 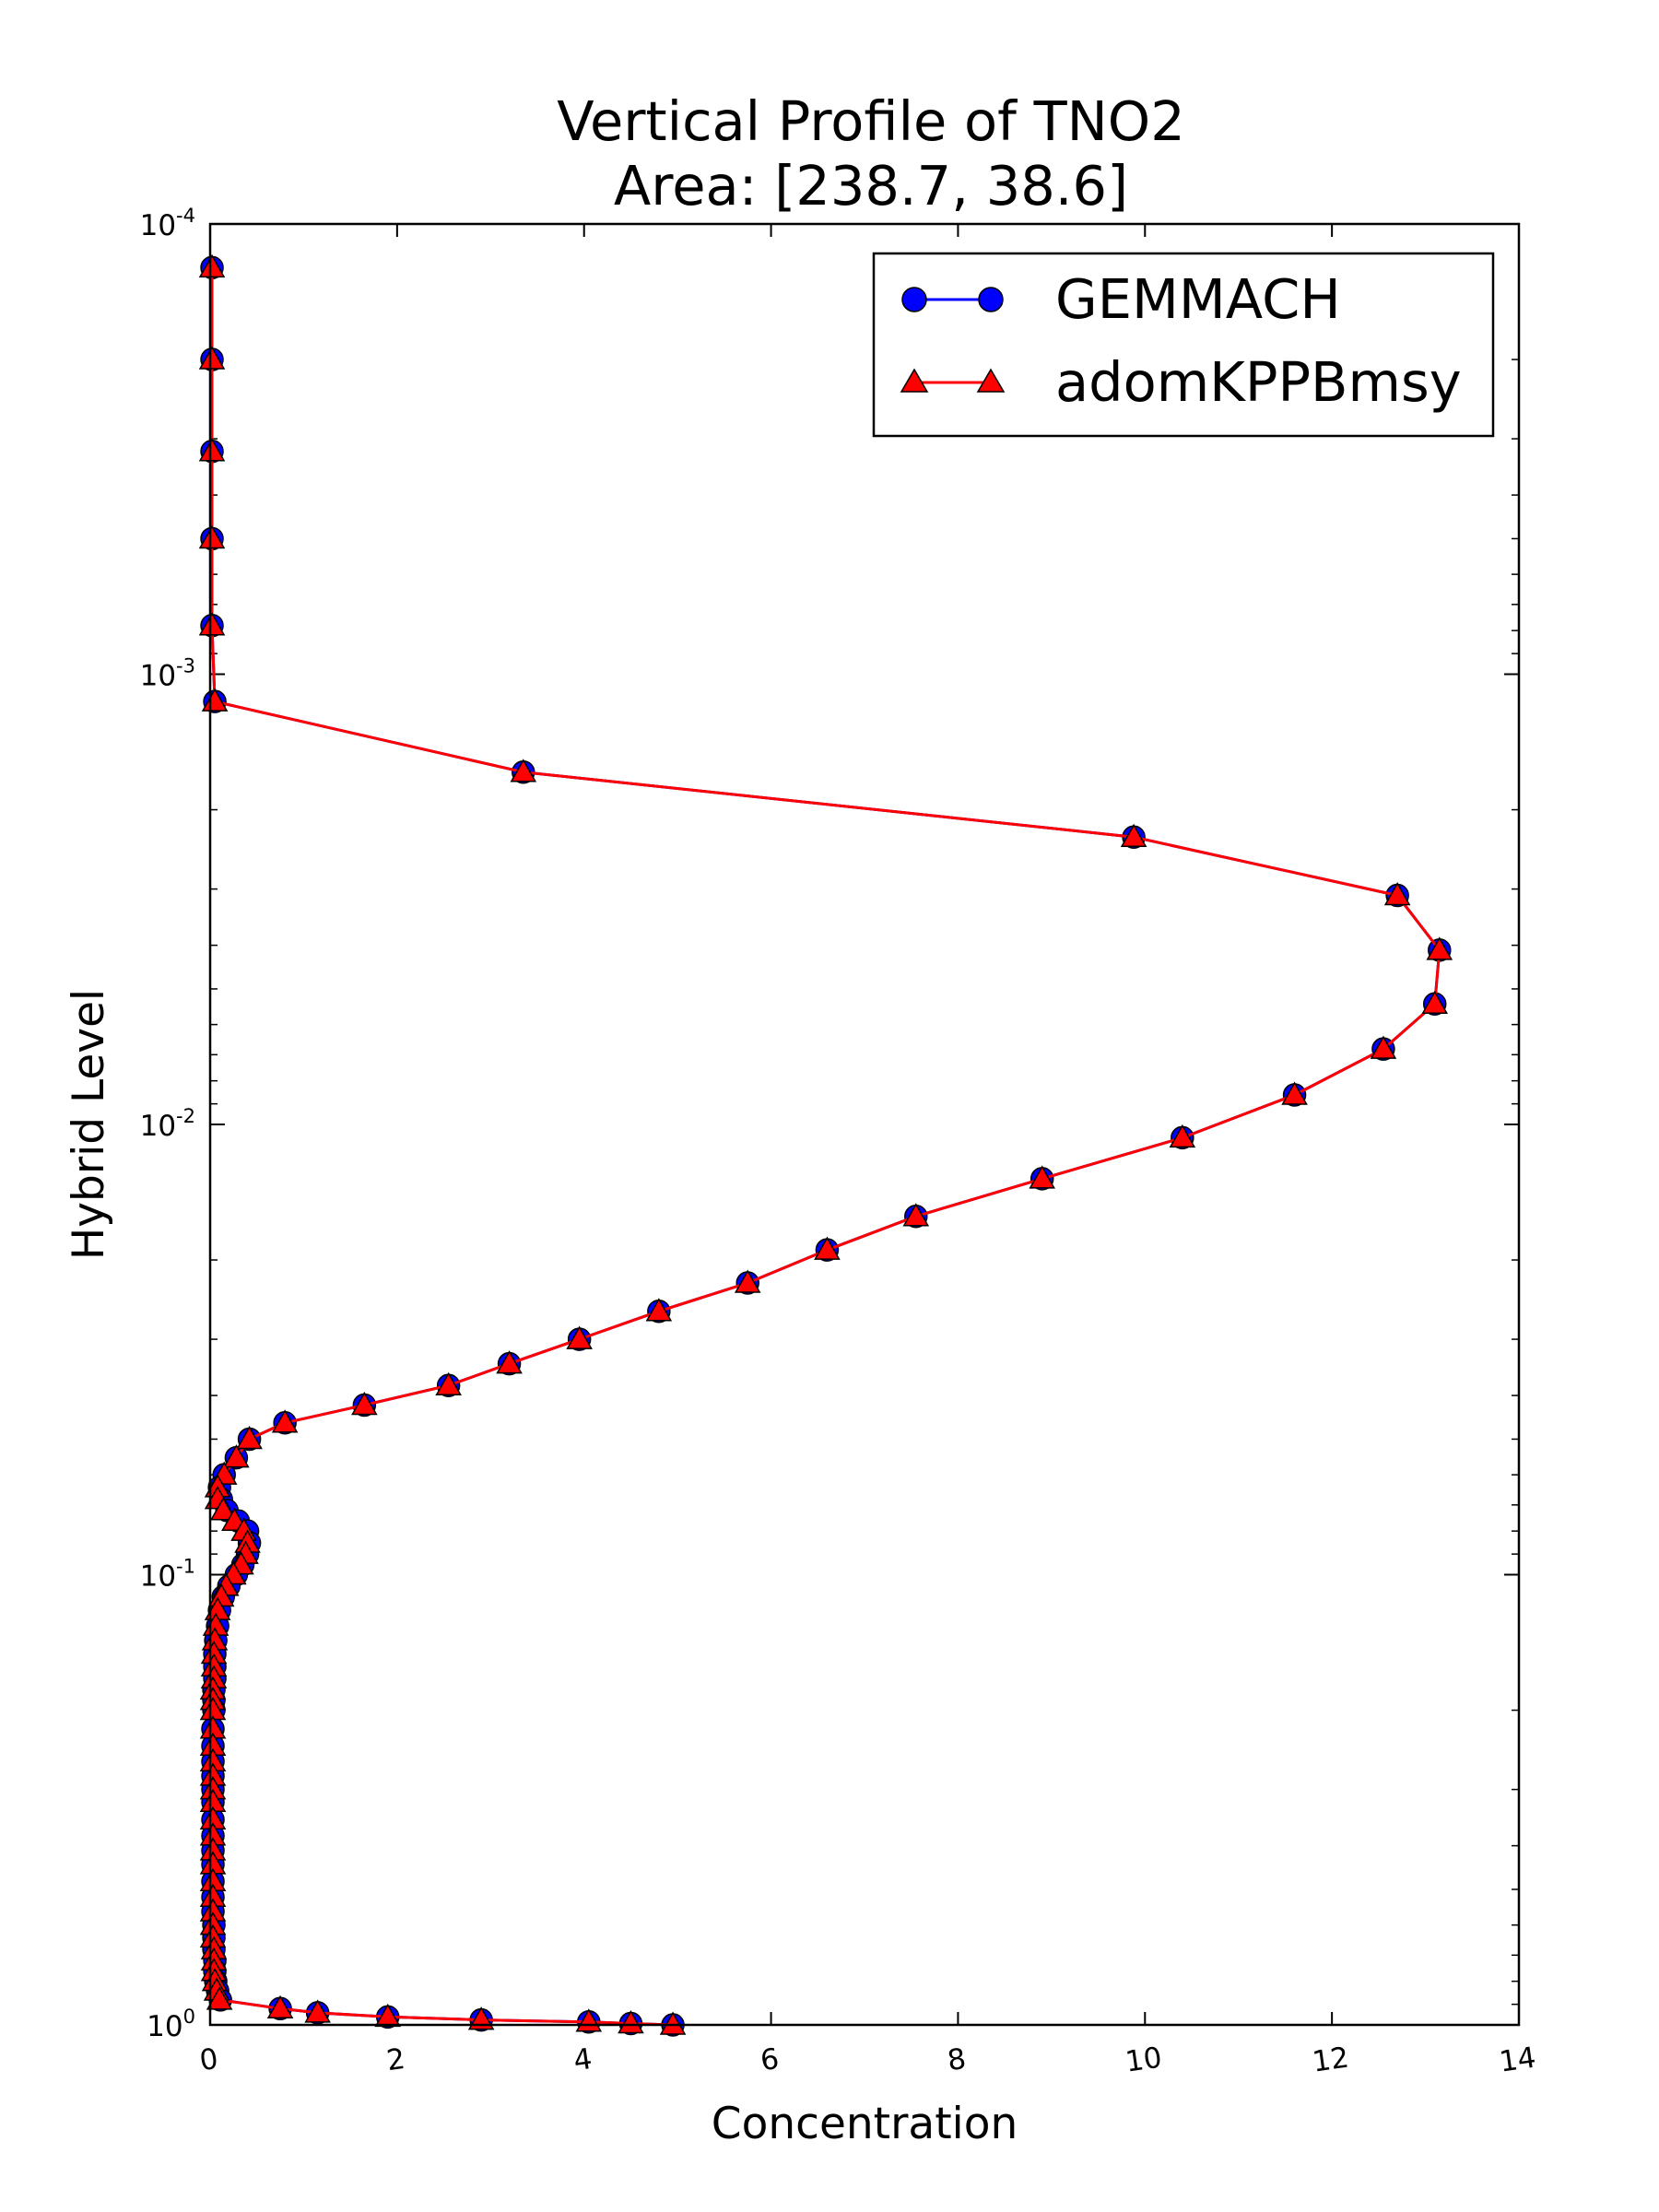 What do you see at coordinates (865, 2124) in the screenshot?
I see `x-axis-label: Concentration` at bounding box center [865, 2124].